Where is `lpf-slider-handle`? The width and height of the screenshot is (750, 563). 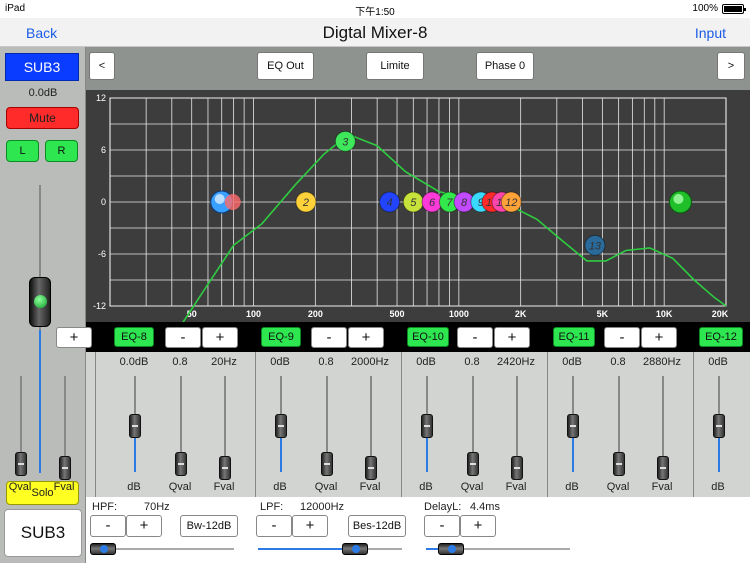
lpf-slider-handle is located at coordinates (355, 549).